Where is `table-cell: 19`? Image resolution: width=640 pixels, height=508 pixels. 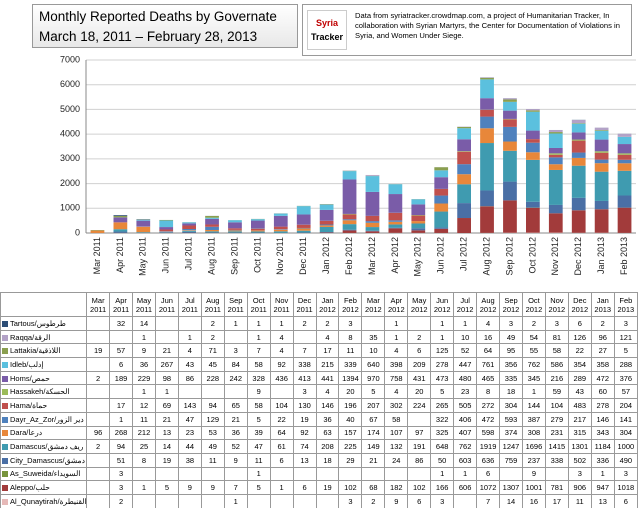 table-cell: 19 is located at coordinates (327, 487).